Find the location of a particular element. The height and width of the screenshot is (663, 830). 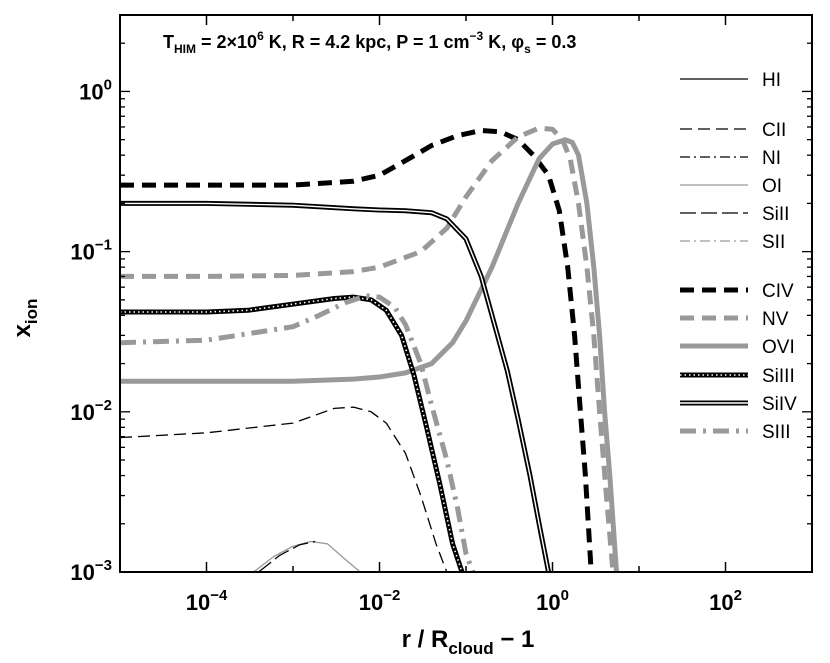

legend-label: SiII is located at coordinates (775, 214).